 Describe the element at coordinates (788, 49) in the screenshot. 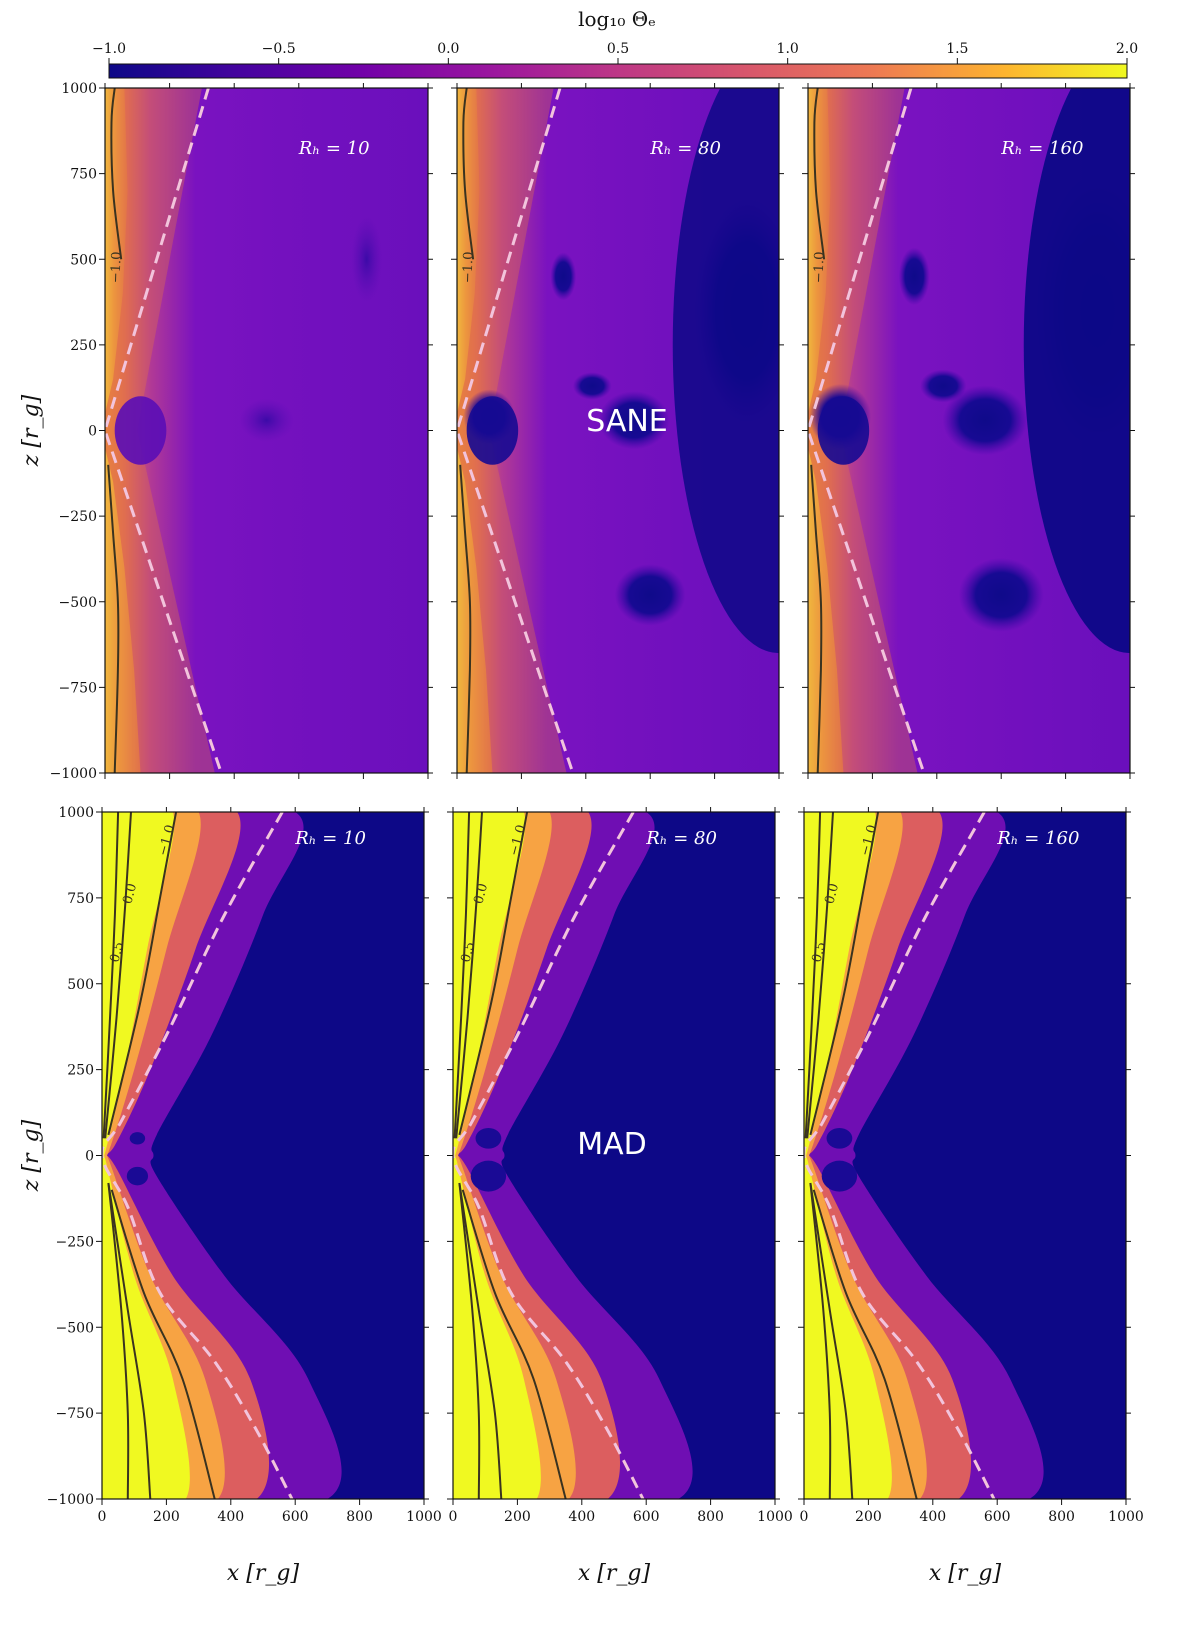

I see `colorbar-tick-label: 1.0` at that location.